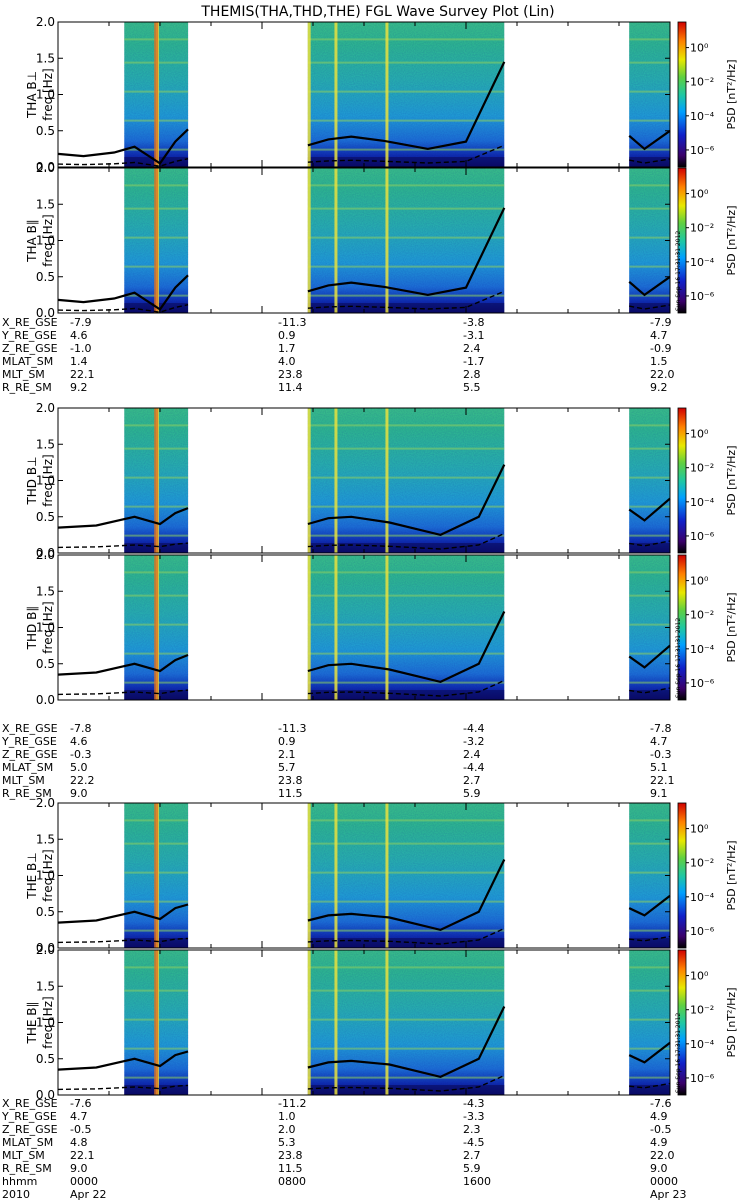 The width and height of the screenshot is (750, 1201). What do you see at coordinates (79, 387) in the screenshot?
I see `ephemeris-value: 9.2` at bounding box center [79, 387].